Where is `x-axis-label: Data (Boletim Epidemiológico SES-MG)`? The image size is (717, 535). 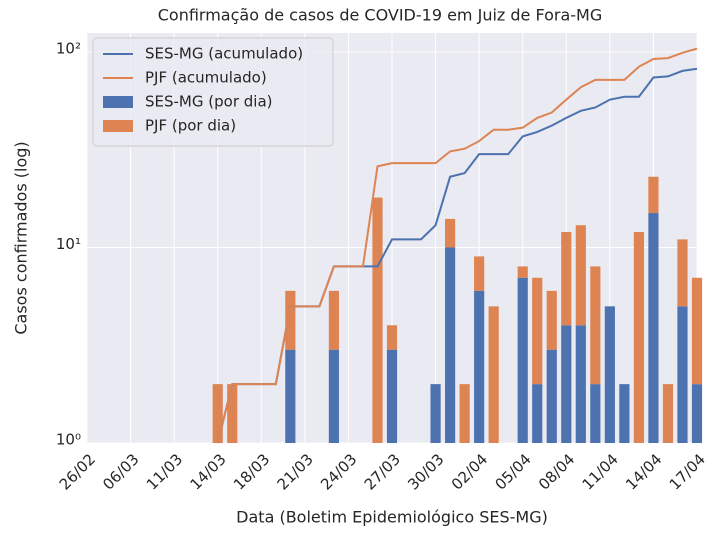 x-axis-label: Data (Boletim Epidemiológico SES-MG) is located at coordinates (392, 517).